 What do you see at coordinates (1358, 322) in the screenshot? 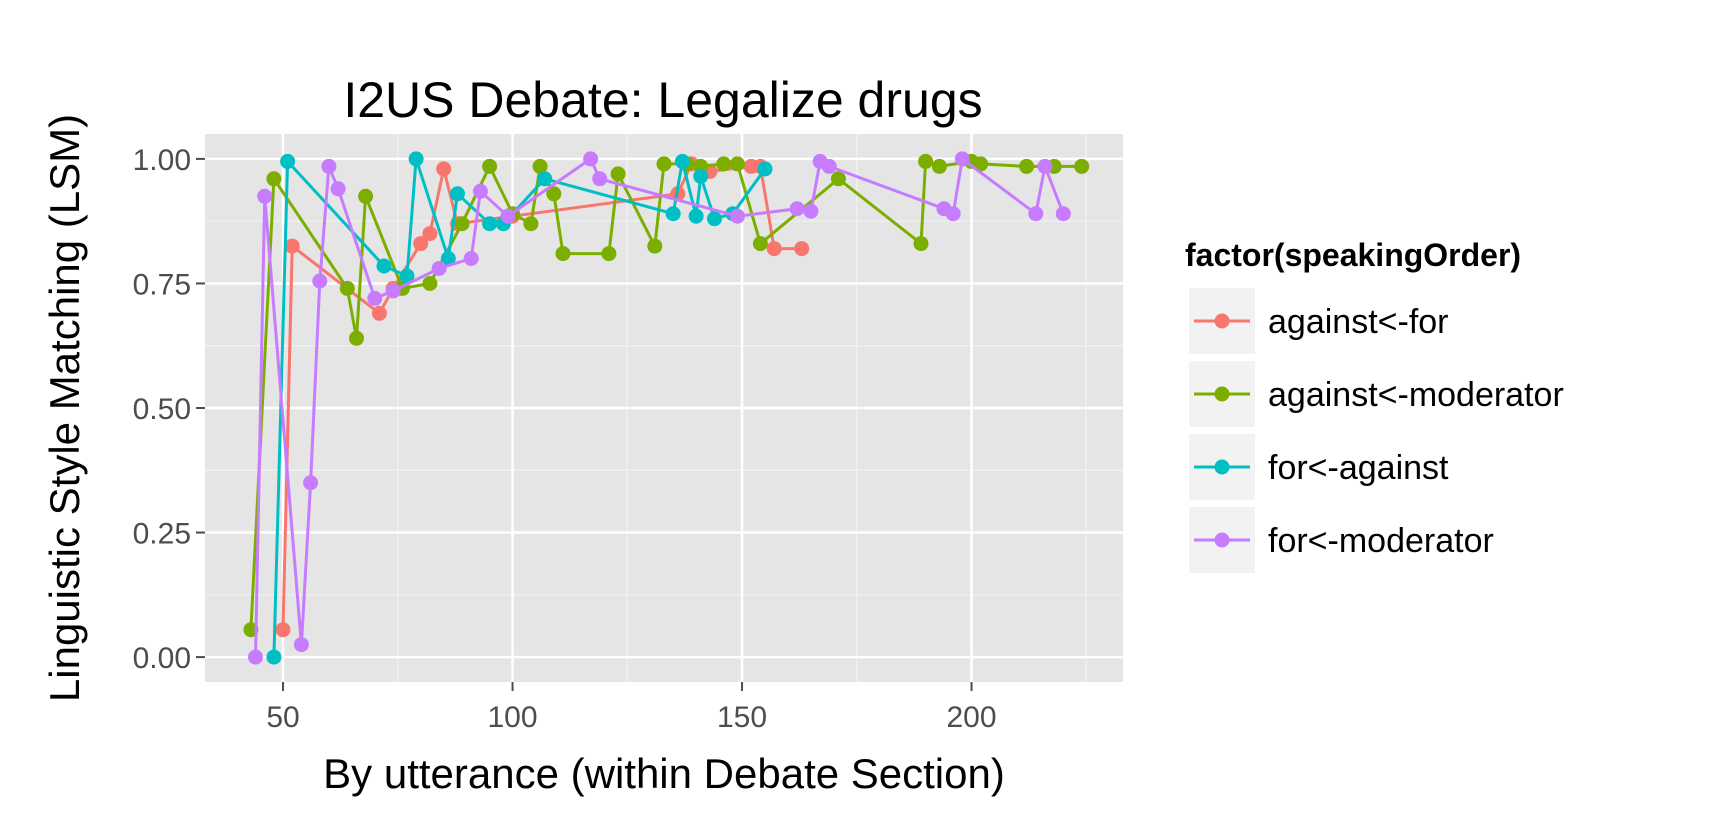
I see `legend-label: against<-for` at bounding box center [1358, 322].